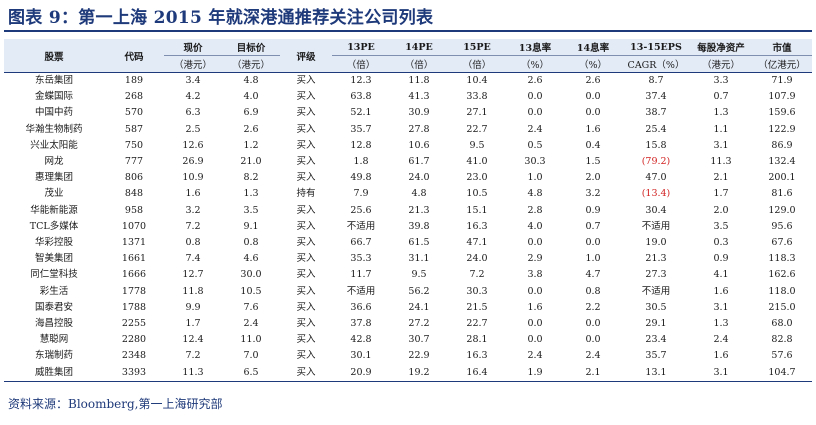  Describe the element at coordinates (193, 324) in the screenshot. I see `table-cell: 1.7` at that location.